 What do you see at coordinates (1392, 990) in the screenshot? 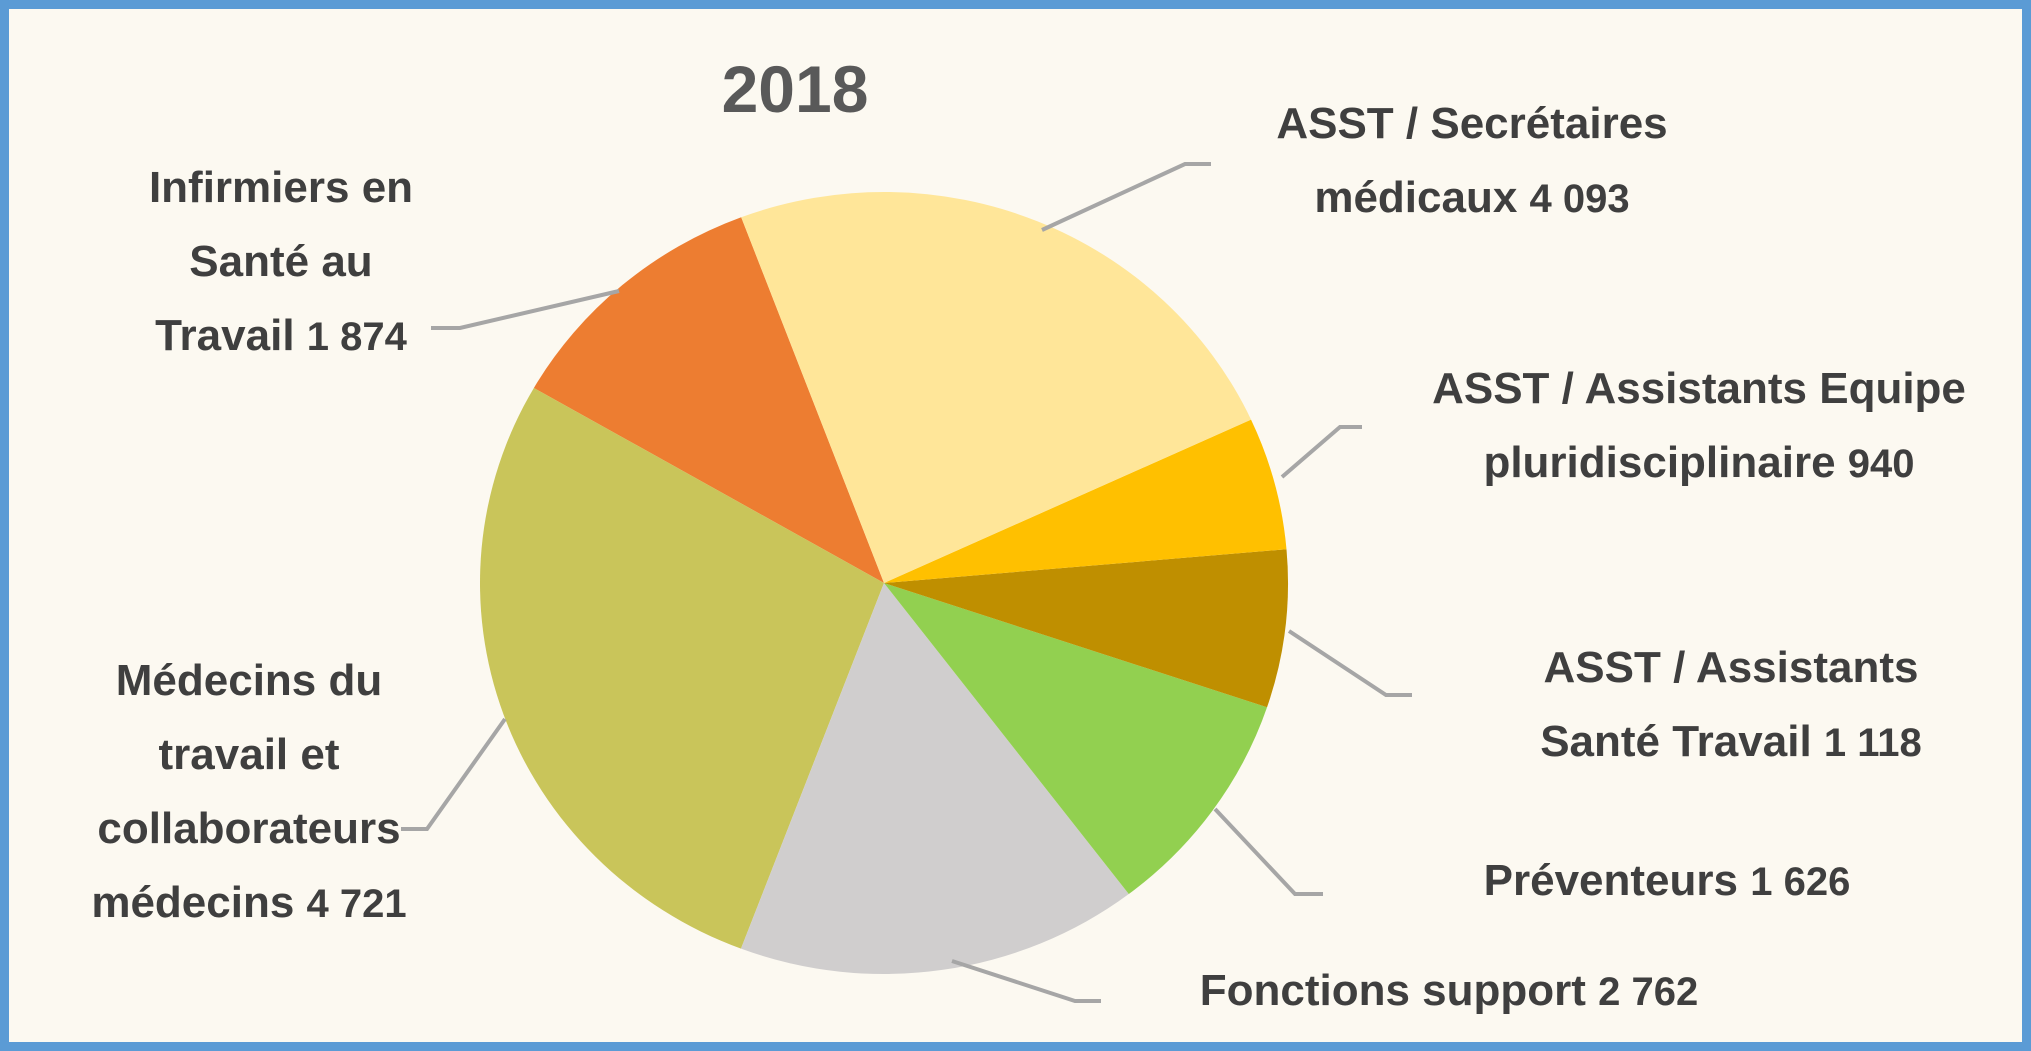
I see `category-label: Fonctions support` at bounding box center [1392, 990].